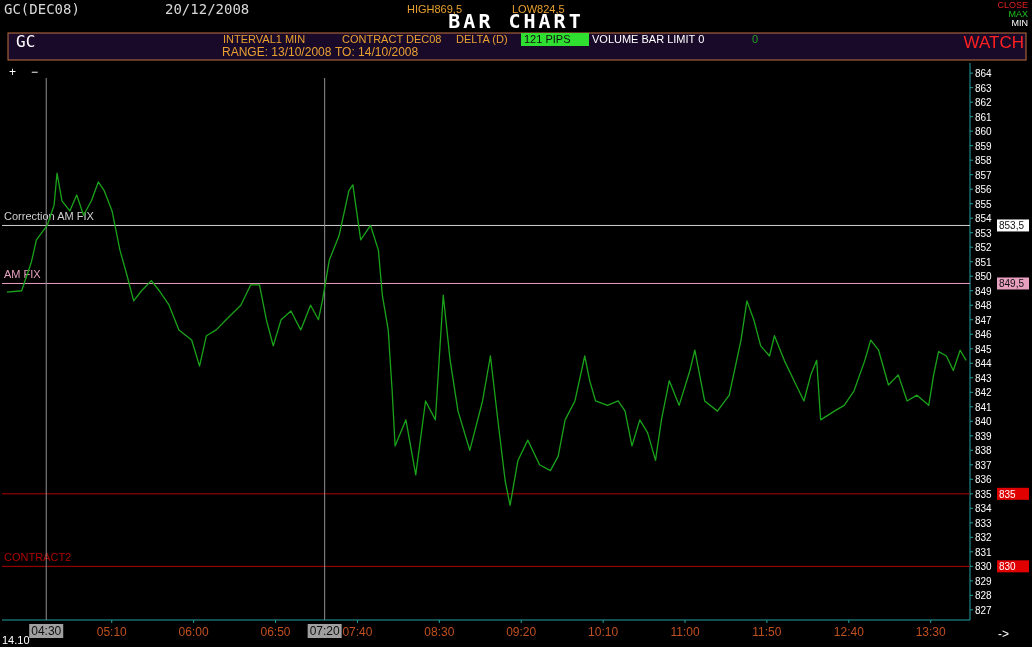 Image resolution: width=1032 pixels, height=647 pixels. What do you see at coordinates (1012, 5) in the screenshot?
I see `text: CLOSE` at bounding box center [1012, 5].